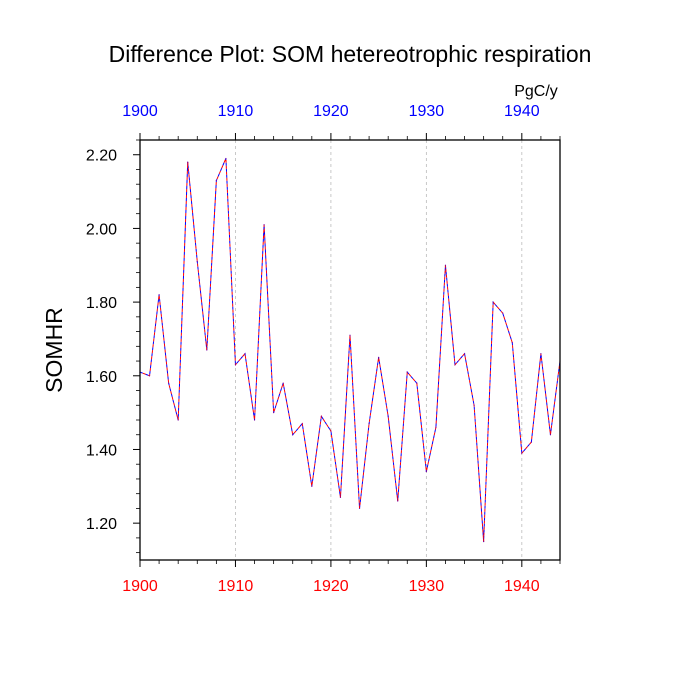 This screenshot has width=700, height=700. Describe the element at coordinates (331, 111) in the screenshot. I see `x-tick-label-top-2: 1920` at that location.